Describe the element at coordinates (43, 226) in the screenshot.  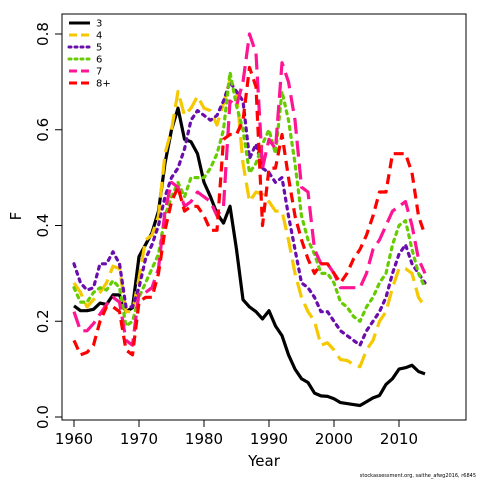
I see `y-tick-label-2: 0.4` at that location.